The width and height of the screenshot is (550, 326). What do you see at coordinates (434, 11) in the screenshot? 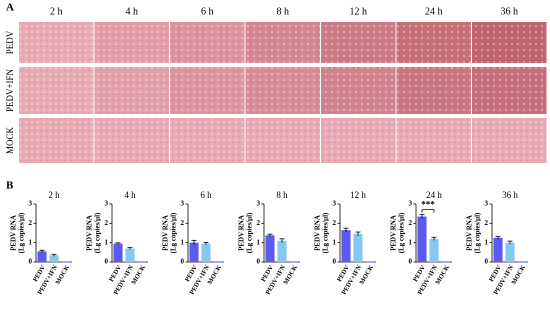
I see `column-header: 24 h` at bounding box center [434, 11].